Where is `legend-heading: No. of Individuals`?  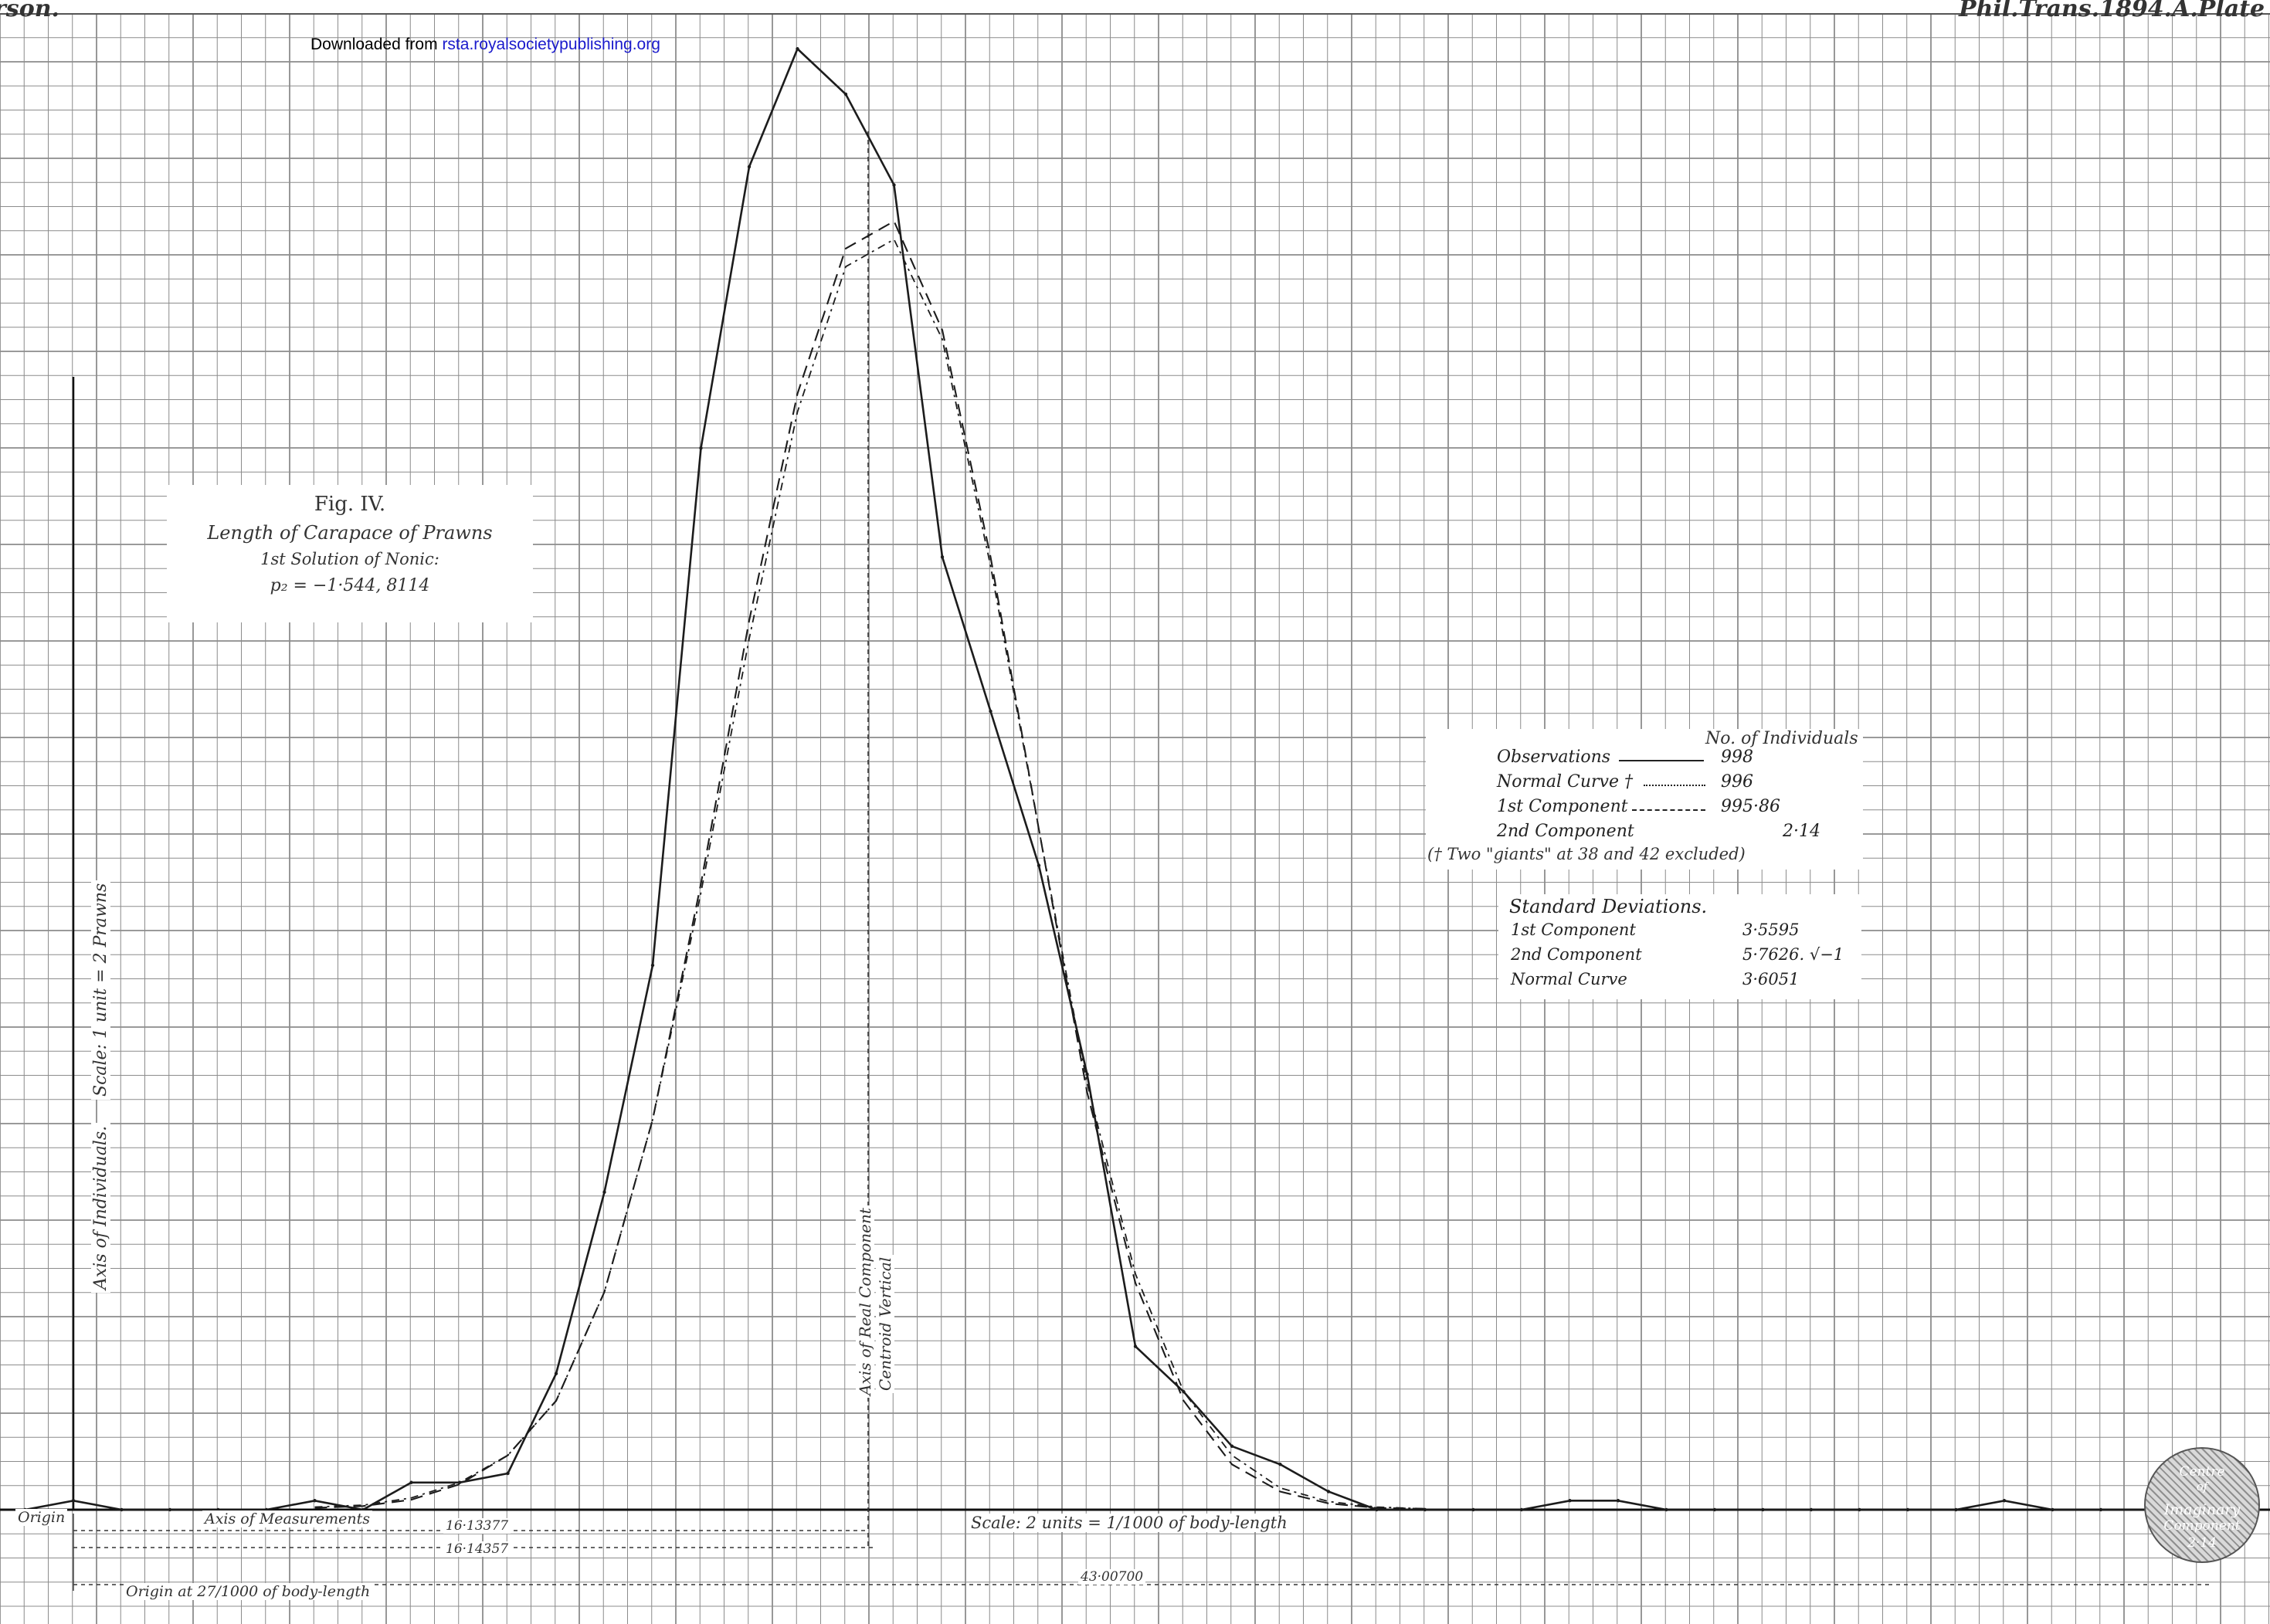 legend-heading: No. of Individuals is located at coordinates (1781, 738).